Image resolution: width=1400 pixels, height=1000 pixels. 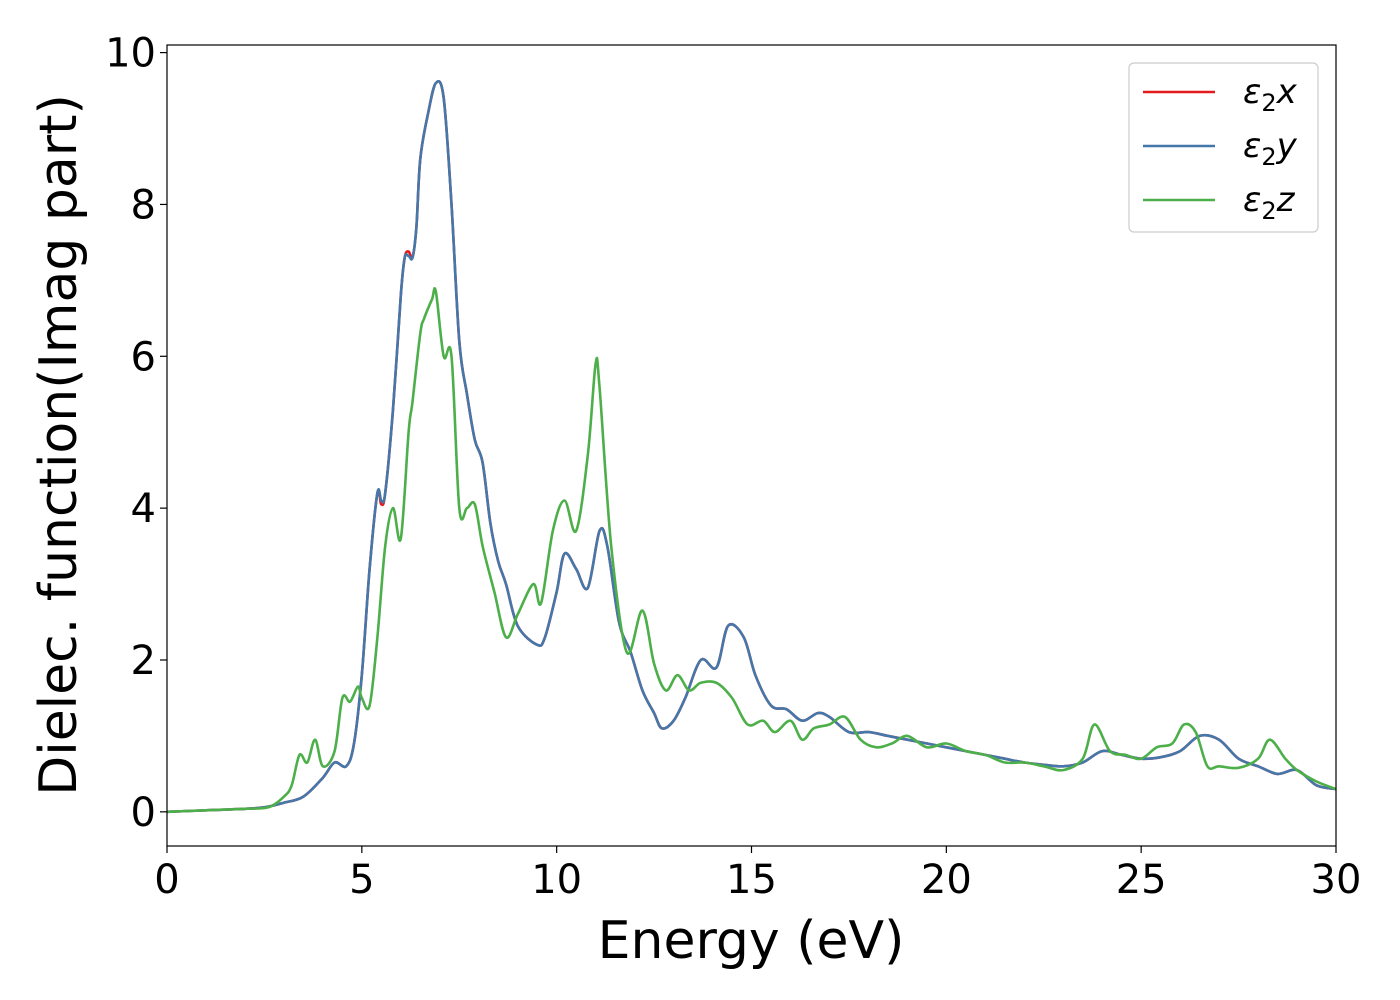 What do you see at coordinates (1270, 94) in the screenshot?
I see `legend-label-x: ε2x` at bounding box center [1270, 94].